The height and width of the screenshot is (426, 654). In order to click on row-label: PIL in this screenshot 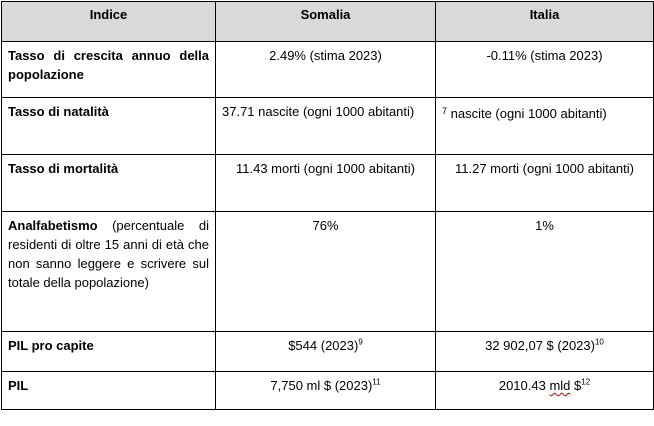, I will do `click(108, 390)`.